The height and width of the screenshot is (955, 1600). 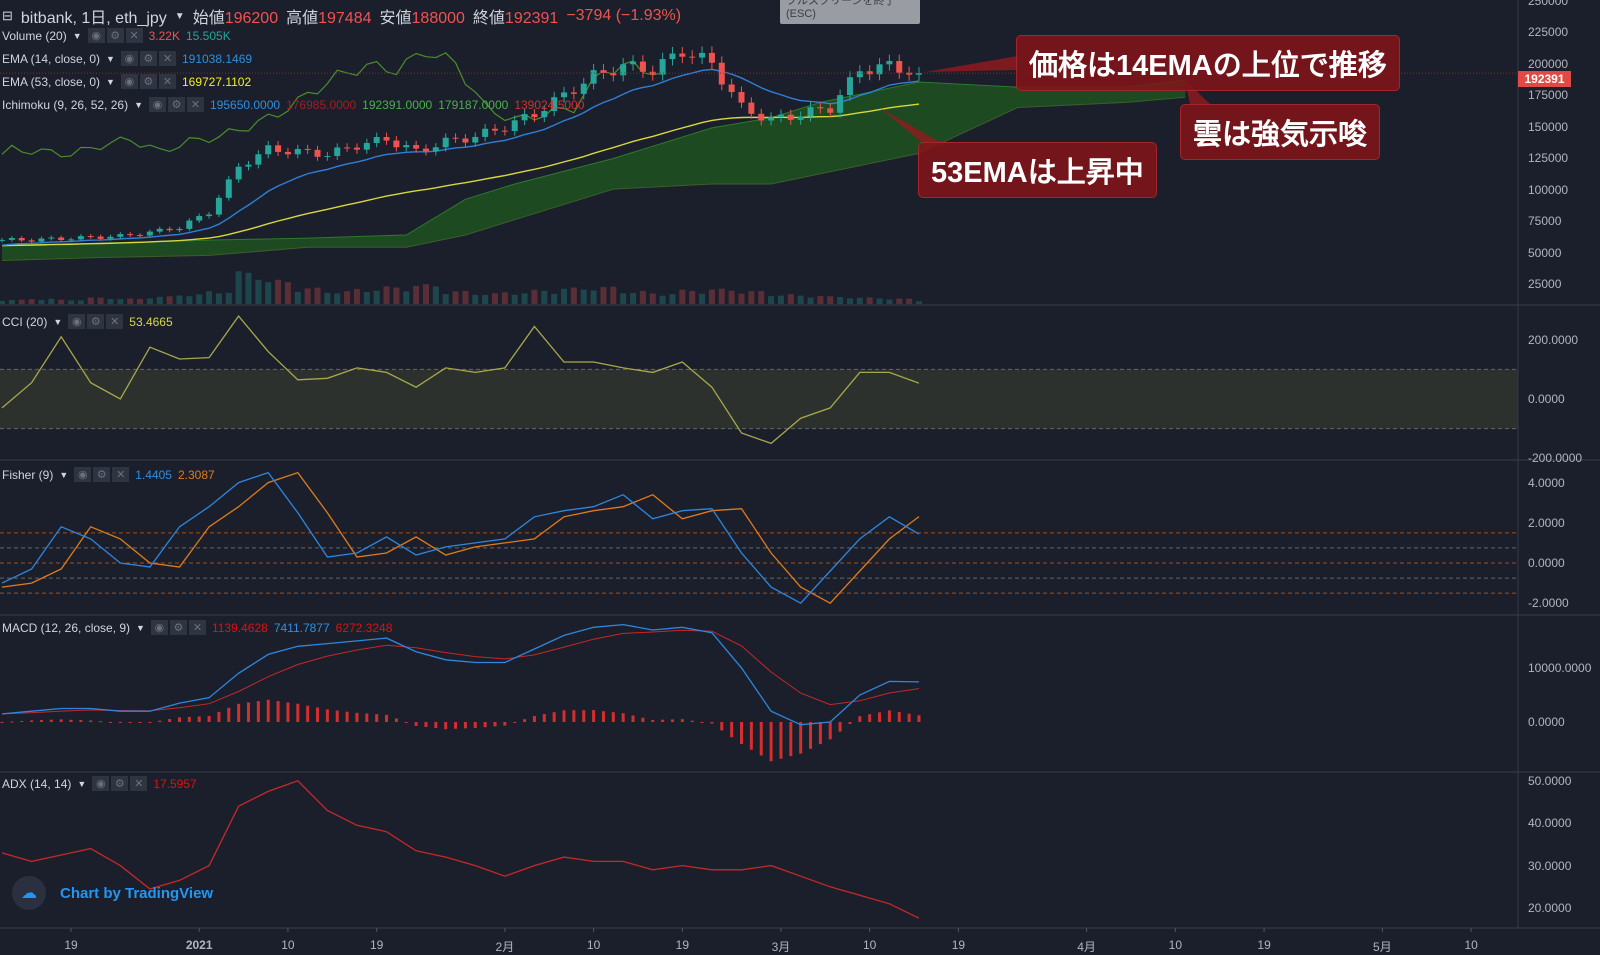 I want to click on macd-axis-label: 0.0000, so click(x=1546, y=722).